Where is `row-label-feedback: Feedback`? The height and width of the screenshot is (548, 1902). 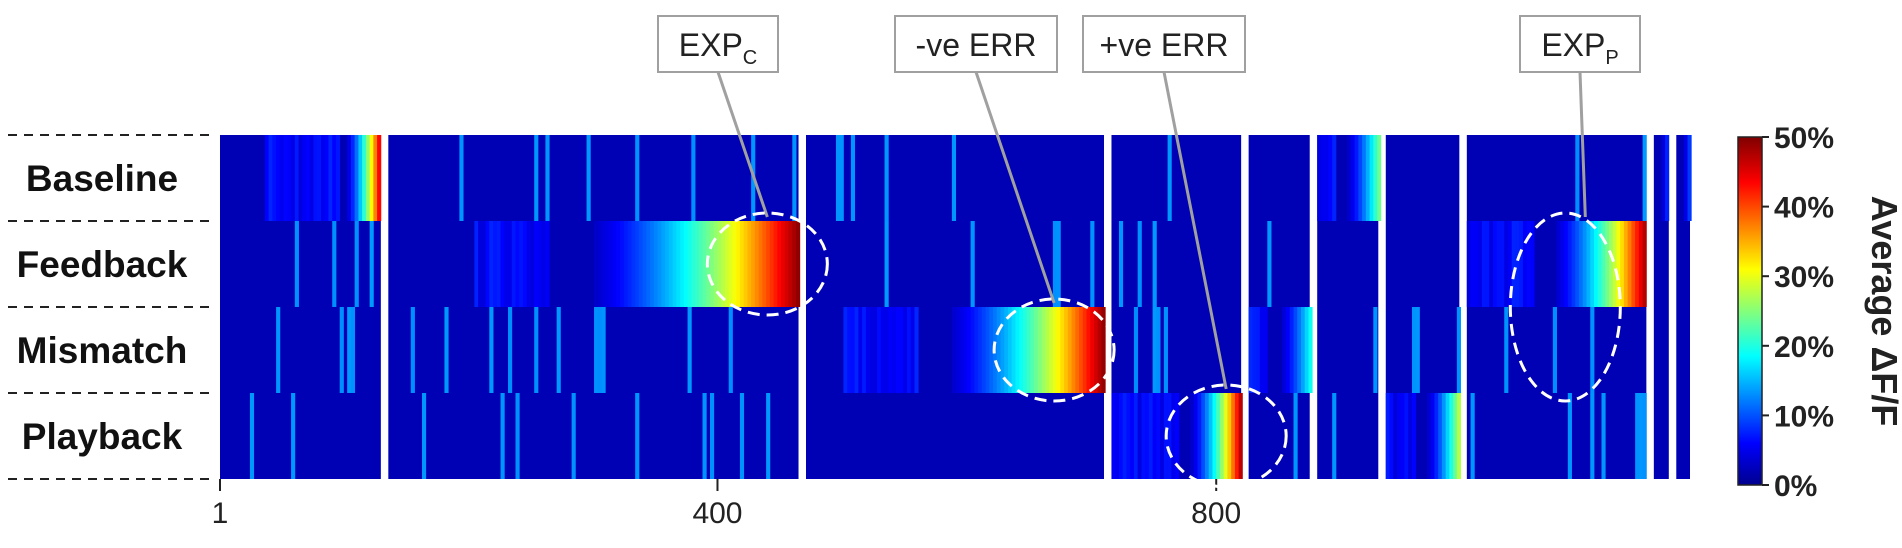
row-label-feedback: Feedback is located at coordinates (102, 264).